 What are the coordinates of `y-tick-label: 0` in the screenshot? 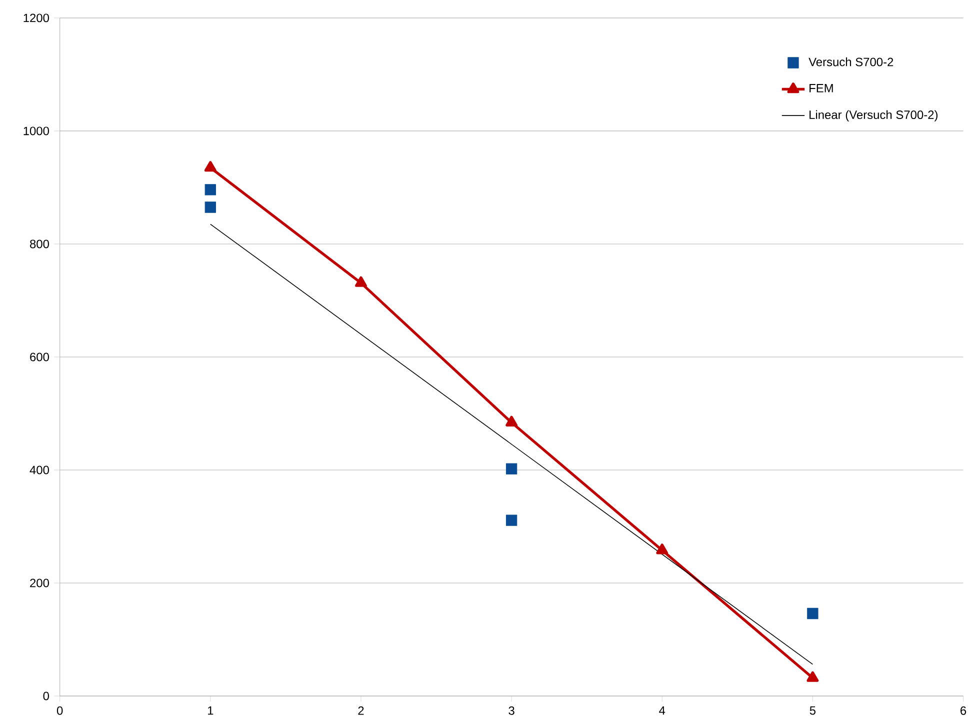 It's located at (46, 696).